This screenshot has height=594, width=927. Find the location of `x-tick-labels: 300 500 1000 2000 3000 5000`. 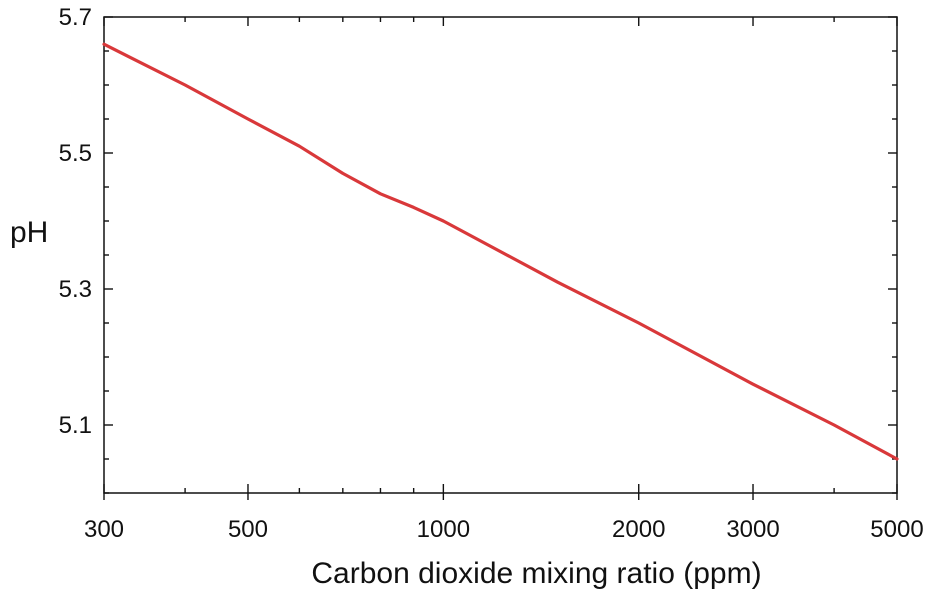

x-tick-labels: 300 500 1000 2000 3000 5000 is located at coordinates (504, 529).